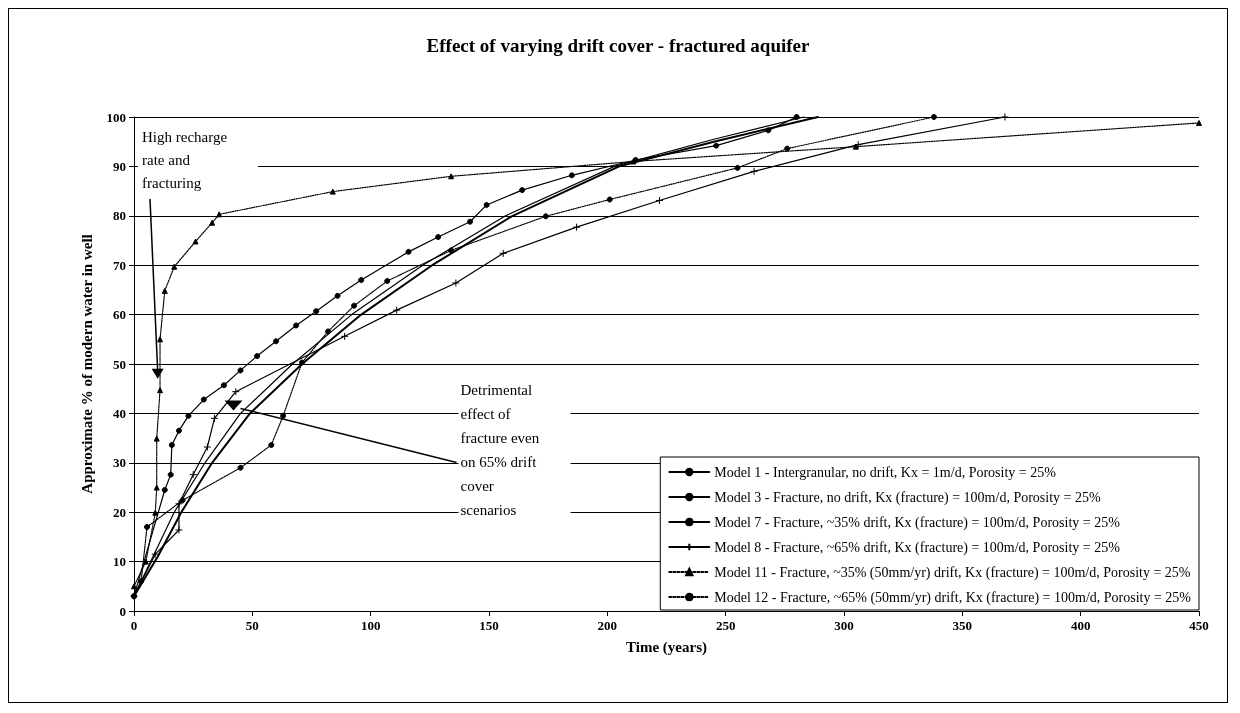 The image size is (1240, 713). Describe the element at coordinates (885, 472) in the screenshot. I see `legend-label: Model 1 - Intergranular, no drift, Kx = 1m/d, Porosity = 25%` at that location.